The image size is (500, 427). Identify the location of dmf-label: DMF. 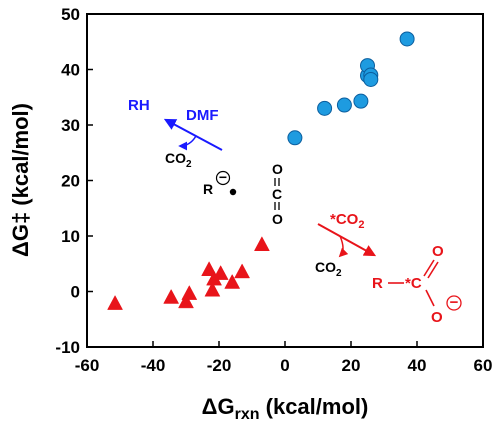
(202, 115).